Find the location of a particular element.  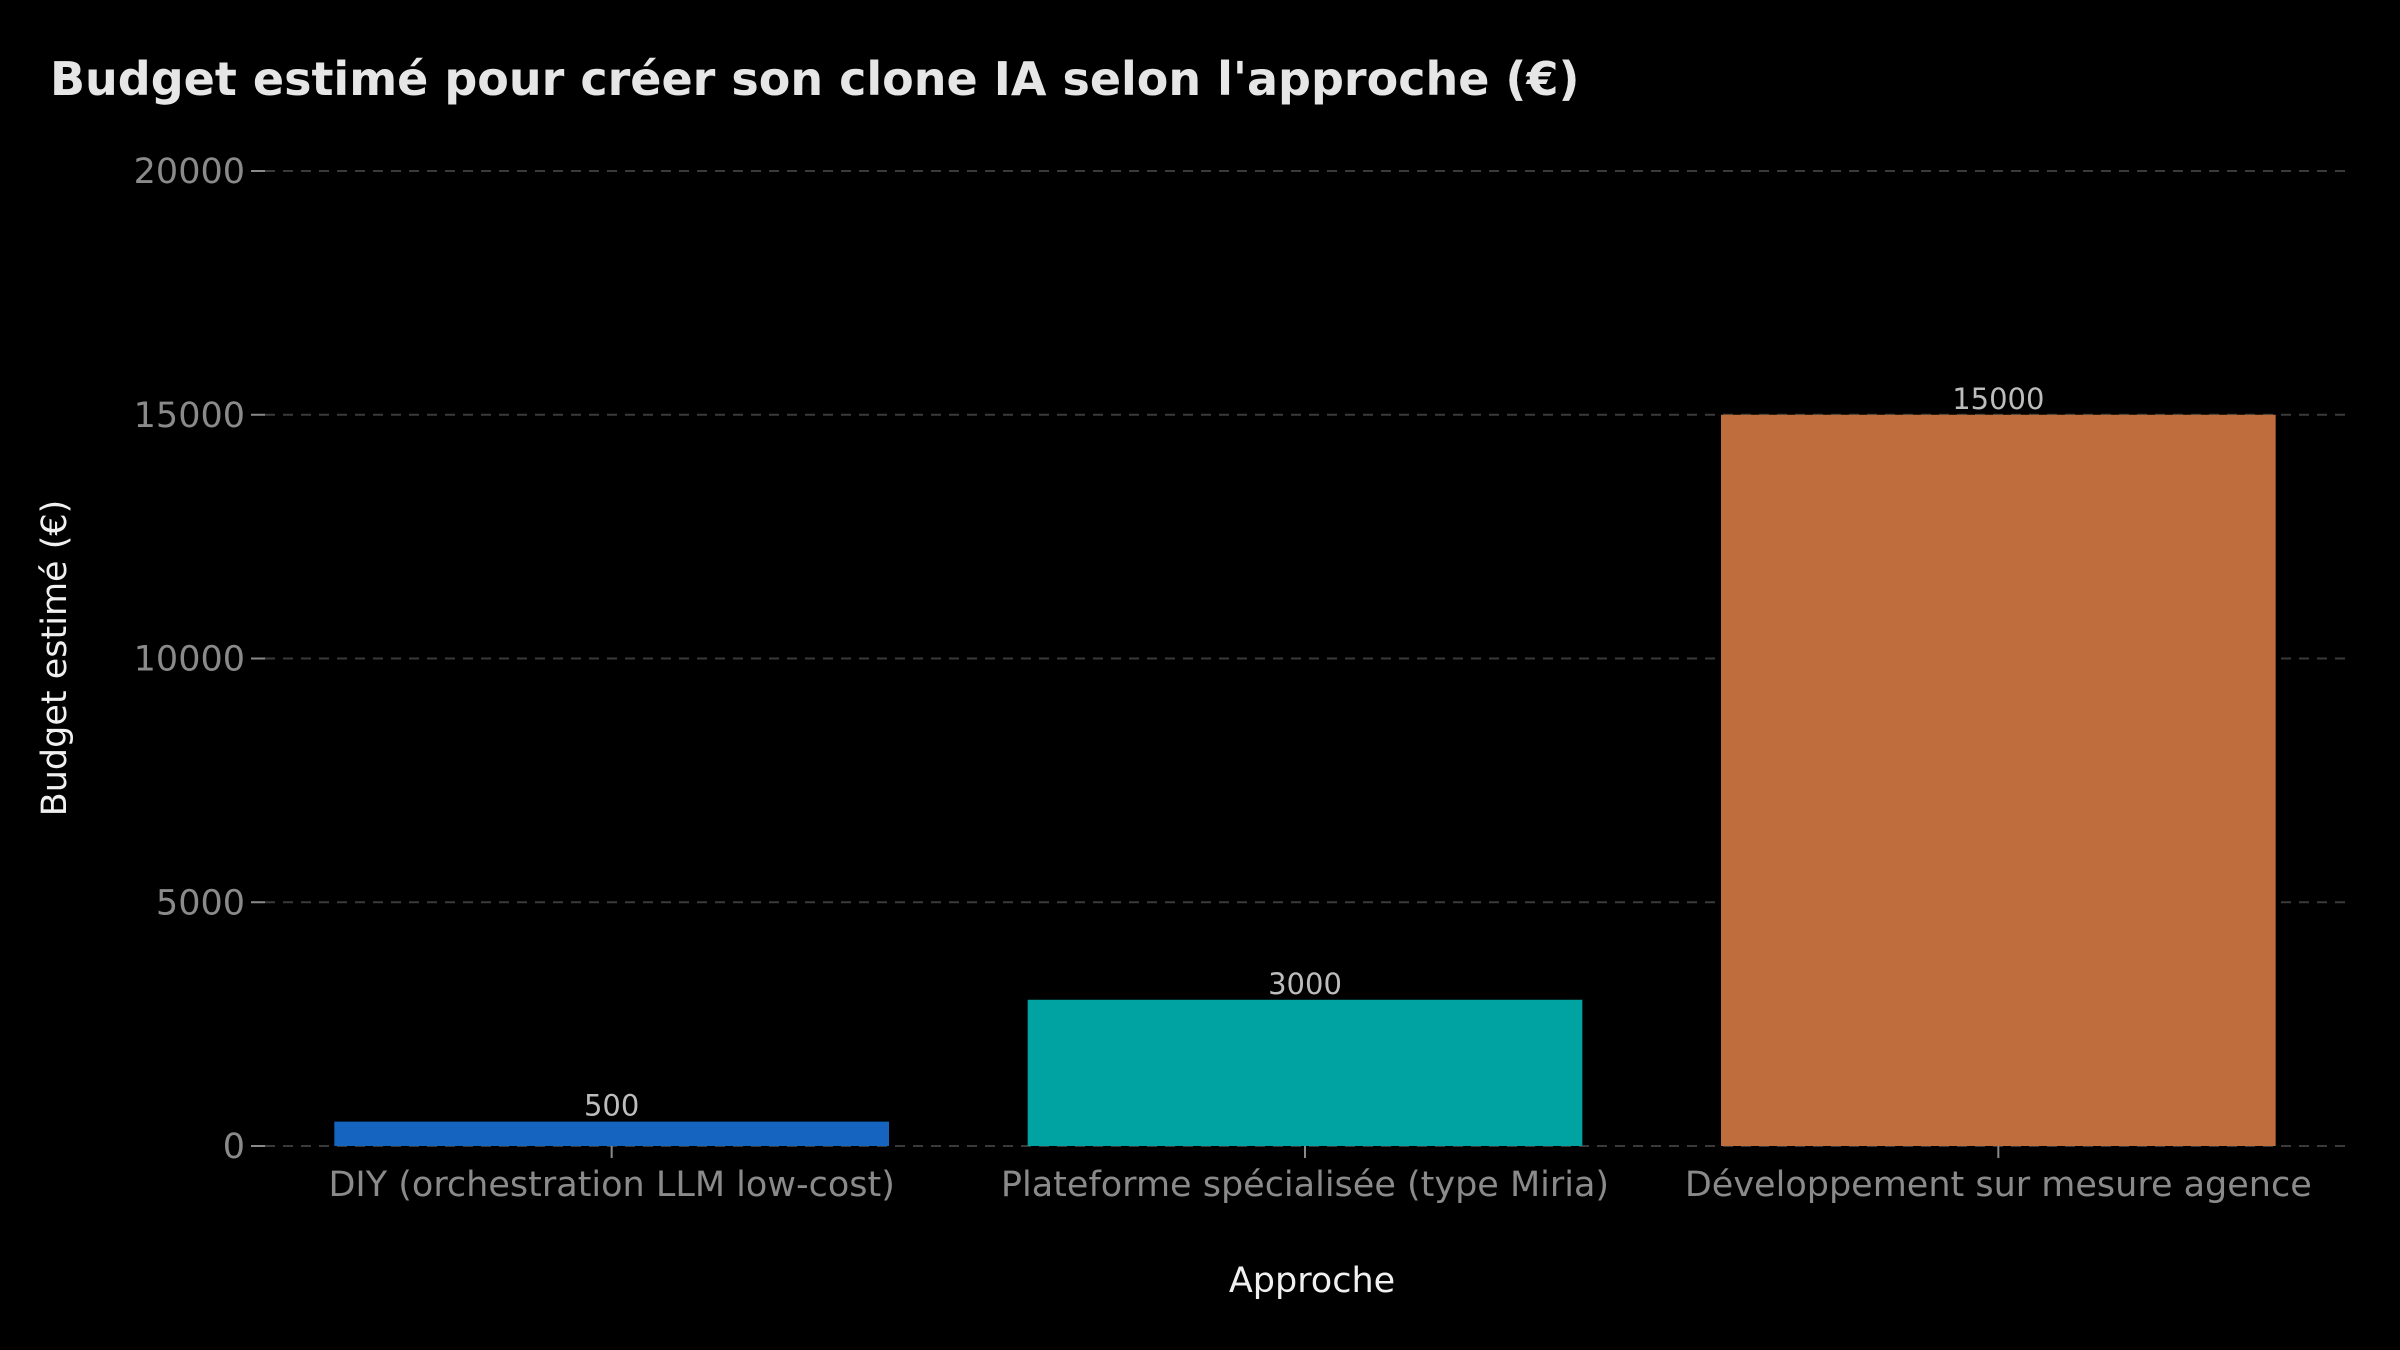

y-tick-label: 20000 is located at coordinates (189, 172).